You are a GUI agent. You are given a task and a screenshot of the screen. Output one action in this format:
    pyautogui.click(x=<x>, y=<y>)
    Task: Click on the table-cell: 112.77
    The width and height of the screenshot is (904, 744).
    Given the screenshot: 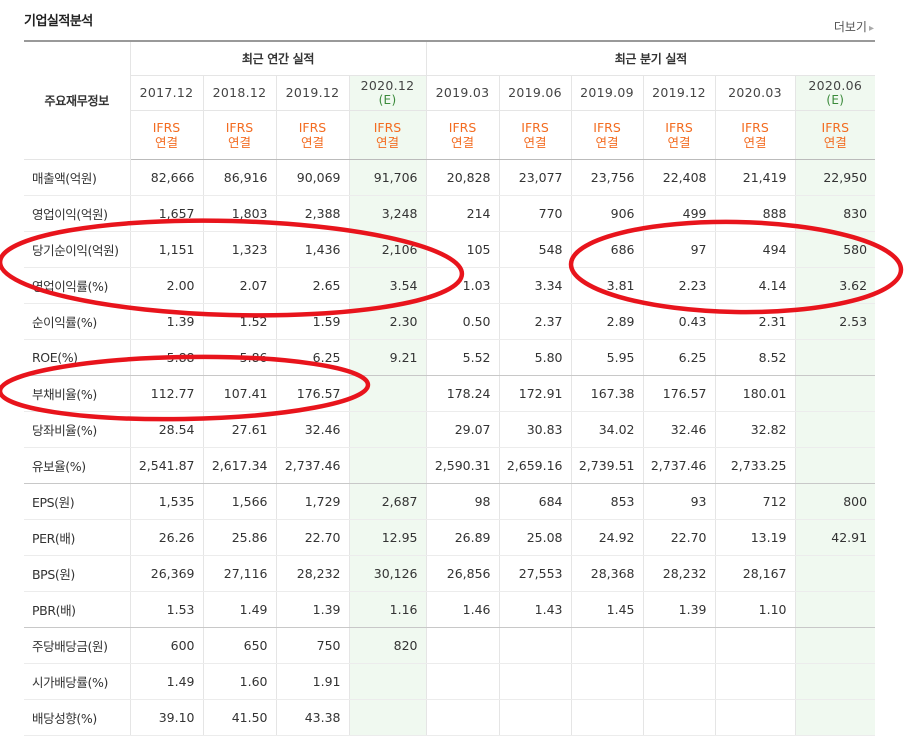 What is the action you would take?
    pyautogui.click(x=166, y=393)
    